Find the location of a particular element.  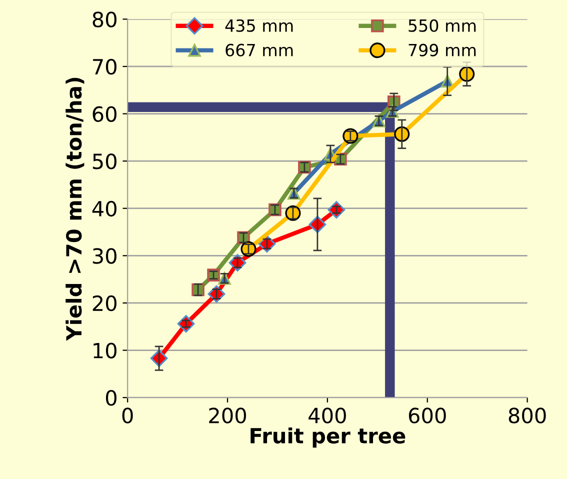

y-tick-label: 70 is located at coordinates (104, 66).